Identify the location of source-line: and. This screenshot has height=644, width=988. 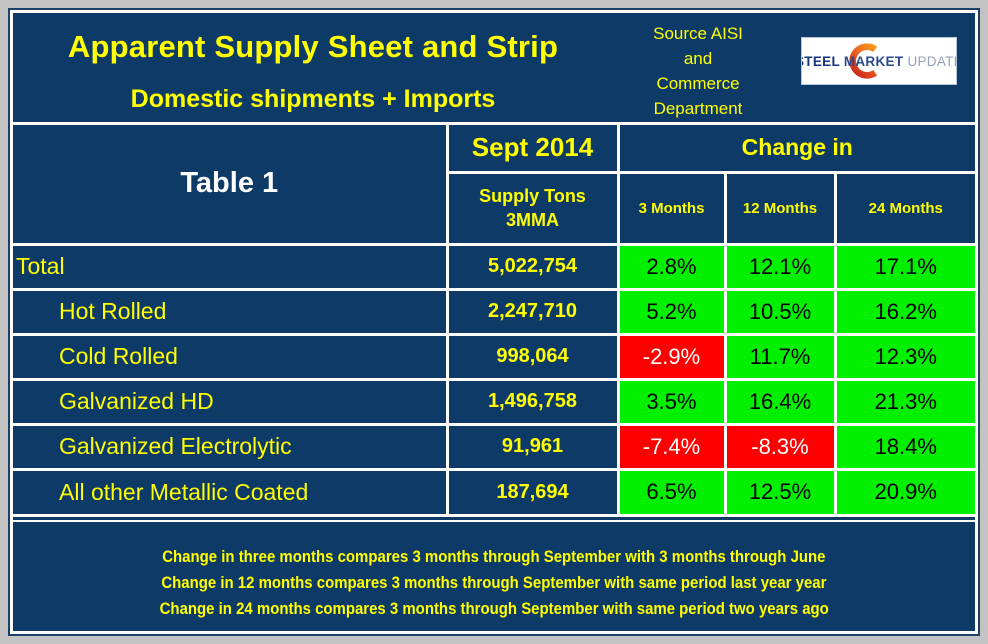
(698, 58).